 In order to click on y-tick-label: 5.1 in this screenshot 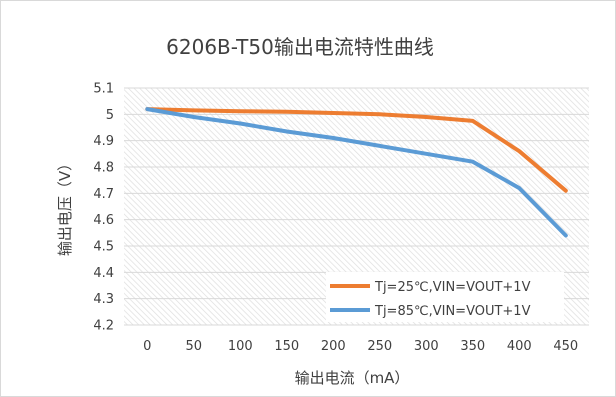, I will do `click(103, 89)`.